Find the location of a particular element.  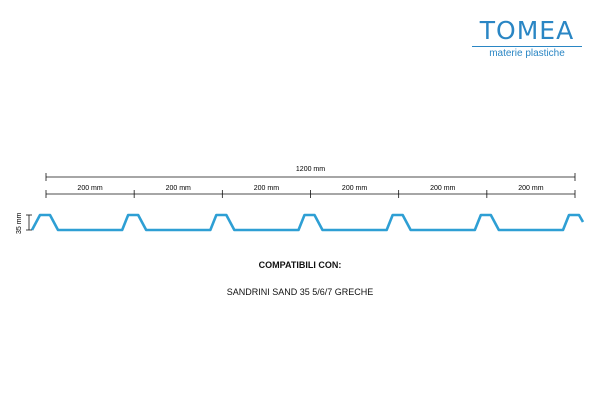

tomea-logo: TOMEA materie plastiche is located at coordinates (527, 39).